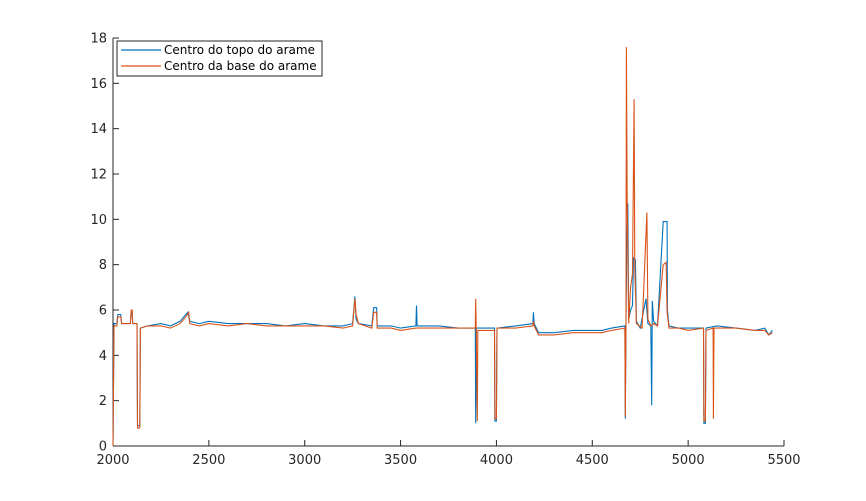  What do you see at coordinates (448, 454) in the screenshot?
I see `x-axis-ticks: 2000 2500 3000 3500 4000 4500 5000 5500` at bounding box center [448, 454].